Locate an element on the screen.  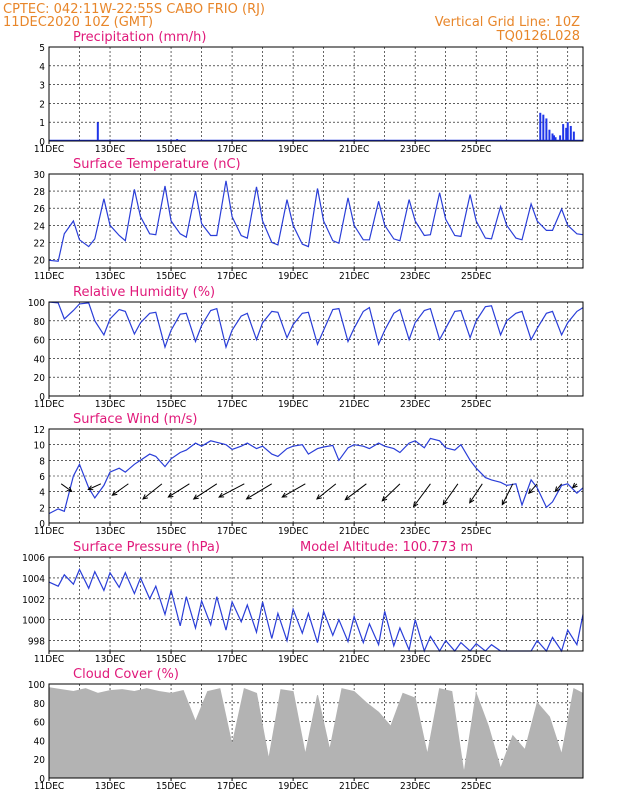
pressure-xtick-label: 19DEC is located at coordinates (293, 659).